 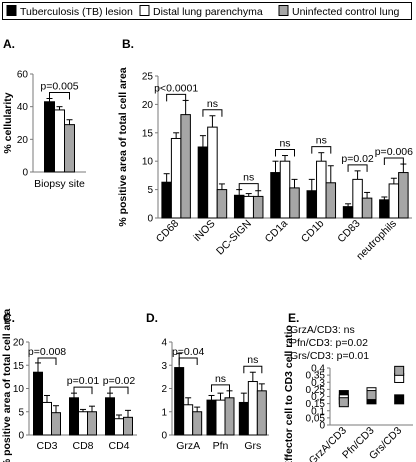 What do you see at coordinates (316, 376) in the screenshot?
I see `y-tick-label: 0,35` at bounding box center [316, 376].